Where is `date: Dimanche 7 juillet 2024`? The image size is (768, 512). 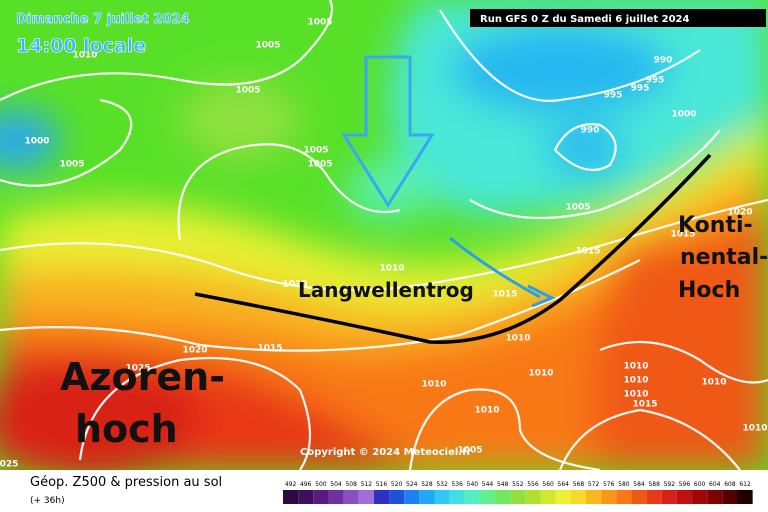 date: Dimanche 7 juillet 2024 is located at coordinates (103, 19).